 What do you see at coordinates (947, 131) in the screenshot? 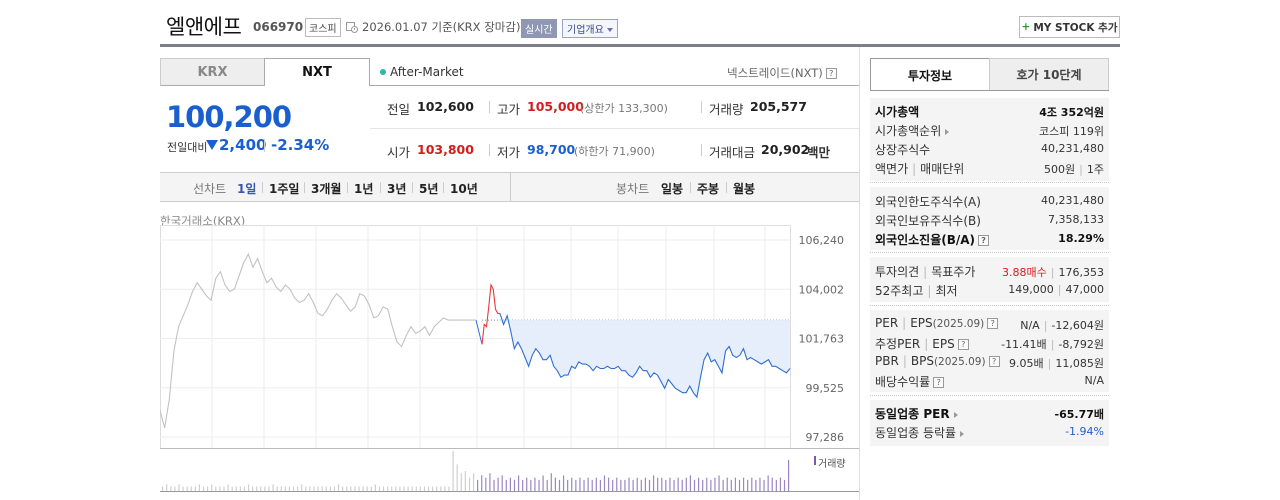
I see `arrow-right-icon` at bounding box center [947, 131].